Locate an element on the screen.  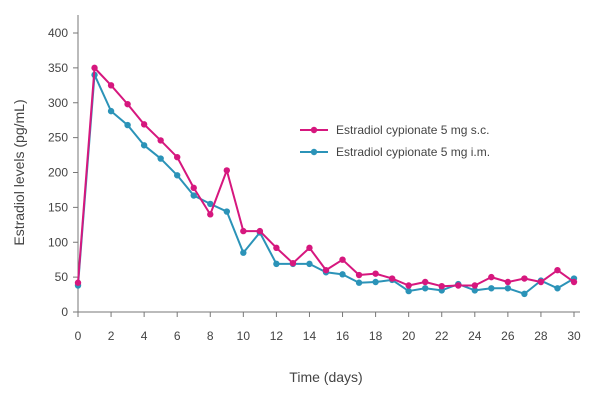
x-tick-label: 4 is located at coordinates (144, 336).